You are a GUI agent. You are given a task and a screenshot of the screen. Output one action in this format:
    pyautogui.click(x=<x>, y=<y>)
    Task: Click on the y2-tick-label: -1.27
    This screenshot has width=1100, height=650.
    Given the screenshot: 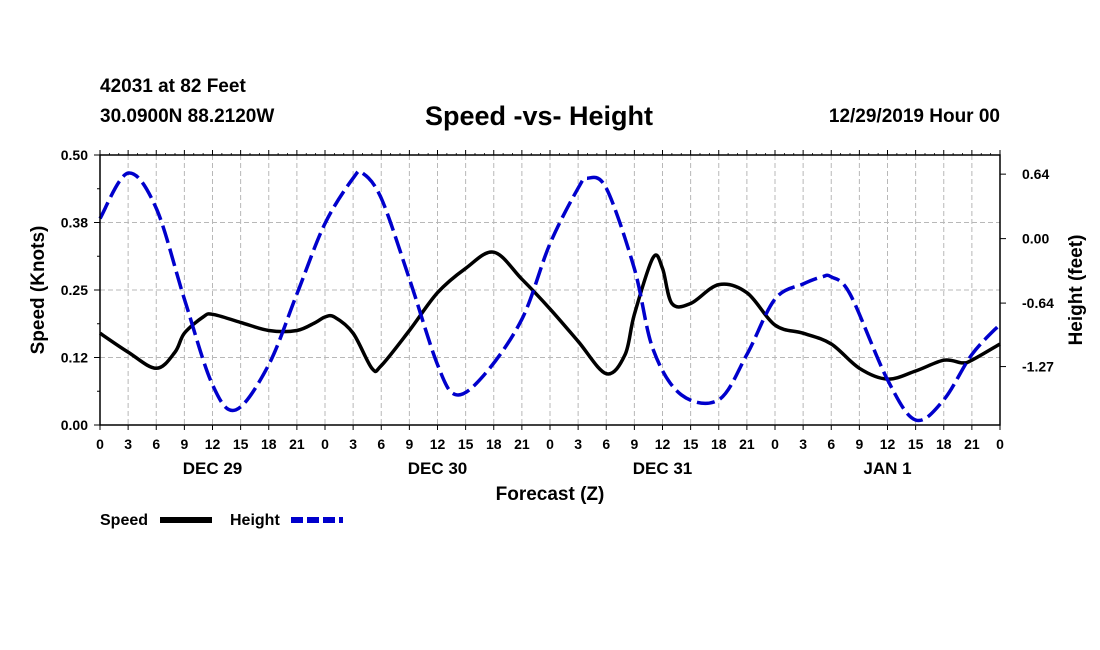 What is the action you would take?
    pyautogui.click(x=1038, y=367)
    